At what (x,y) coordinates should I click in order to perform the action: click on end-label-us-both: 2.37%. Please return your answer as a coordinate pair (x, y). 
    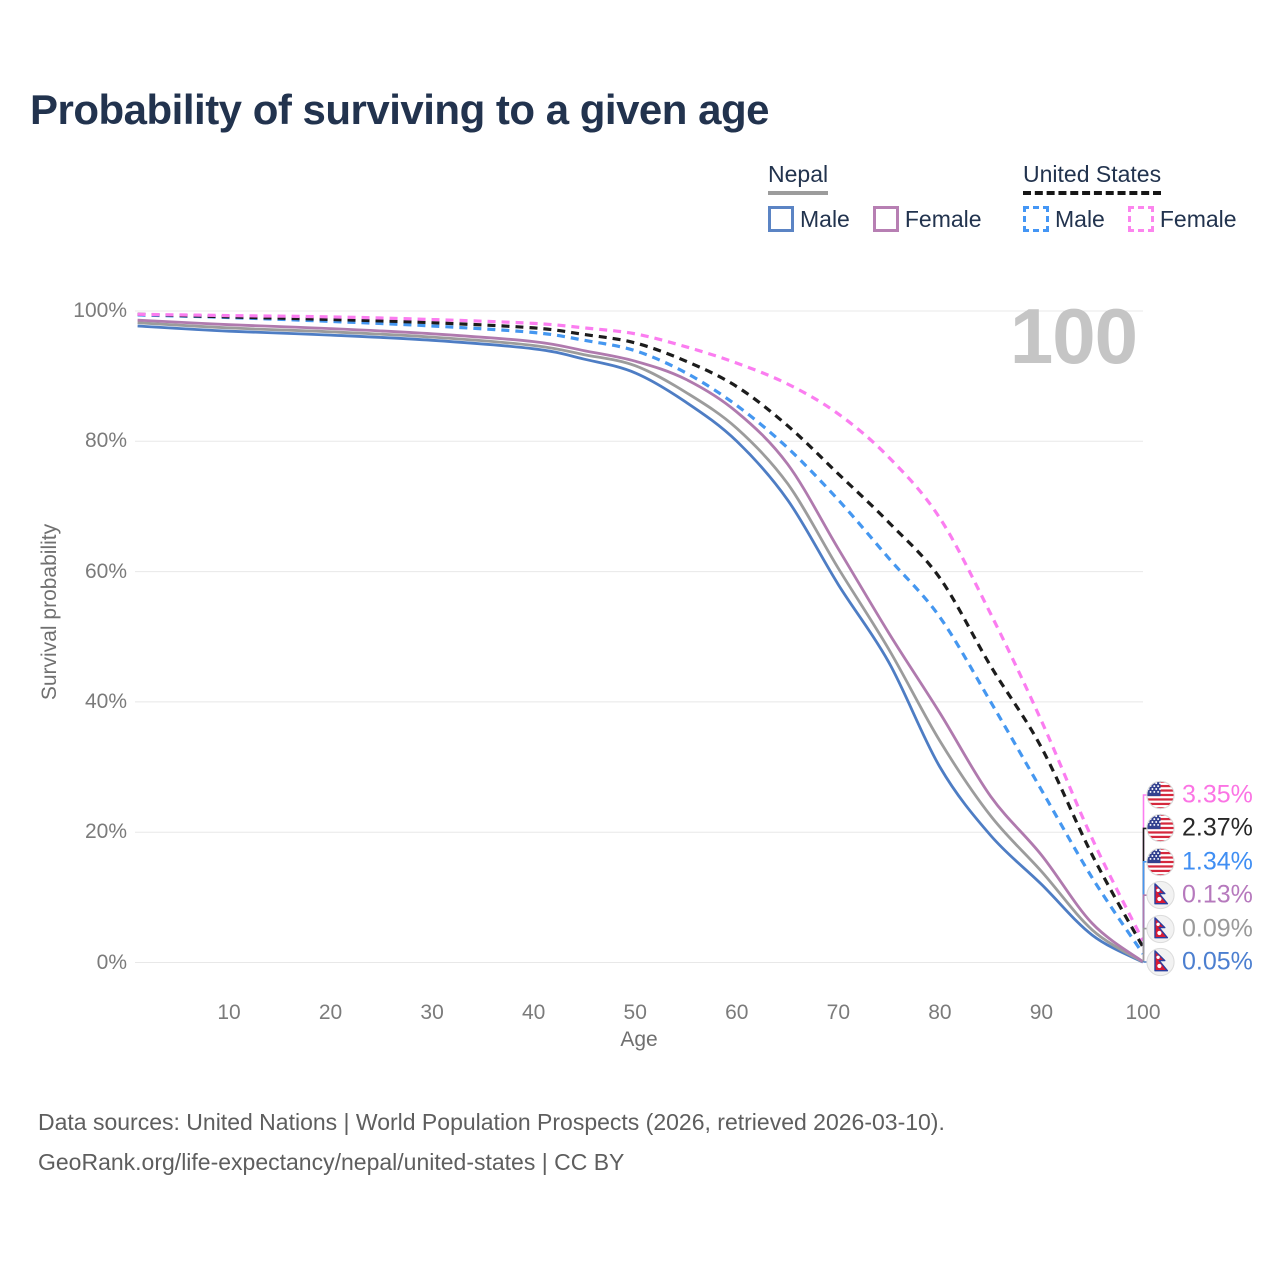
    Looking at the image, I should click on (1199, 828).